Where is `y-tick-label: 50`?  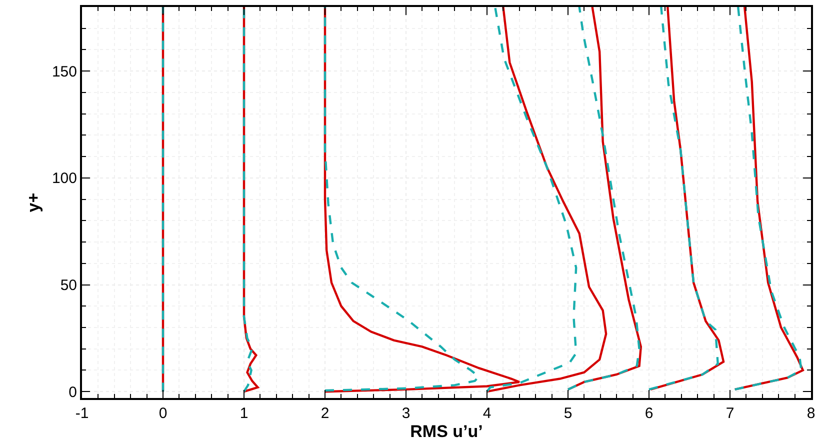 y-tick-label: 50 is located at coordinates (68, 285).